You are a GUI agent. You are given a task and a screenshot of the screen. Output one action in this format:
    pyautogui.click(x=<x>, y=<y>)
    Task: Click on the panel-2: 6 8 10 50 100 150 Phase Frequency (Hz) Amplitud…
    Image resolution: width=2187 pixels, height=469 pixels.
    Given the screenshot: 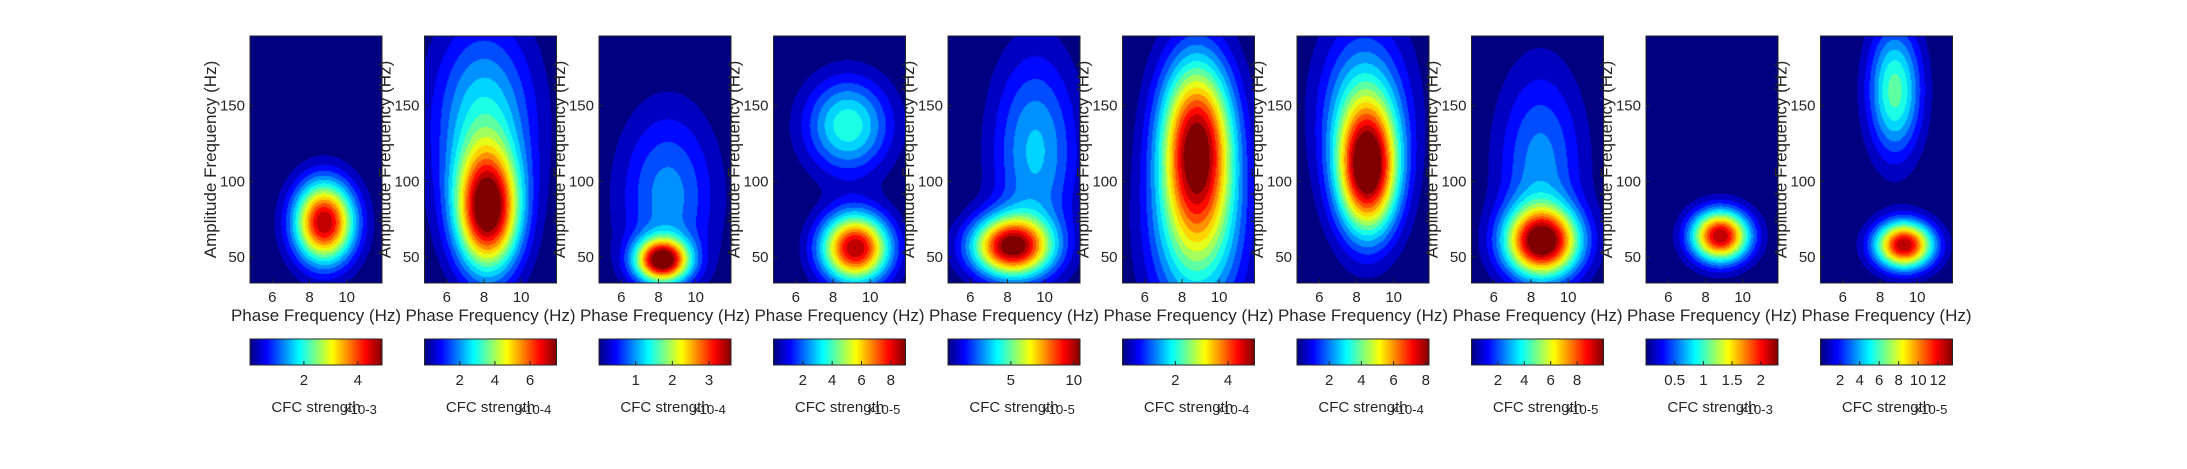 What is the action you would take?
    pyautogui.click(x=476, y=226)
    